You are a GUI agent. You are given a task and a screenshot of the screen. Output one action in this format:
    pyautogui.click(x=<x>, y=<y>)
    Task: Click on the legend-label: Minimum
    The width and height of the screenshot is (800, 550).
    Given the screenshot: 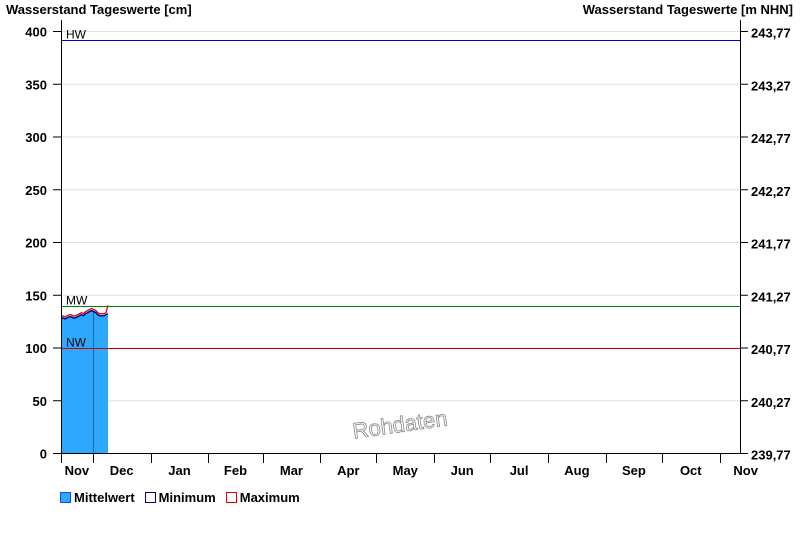 What is the action you would take?
    pyautogui.click(x=187, y=497)
    